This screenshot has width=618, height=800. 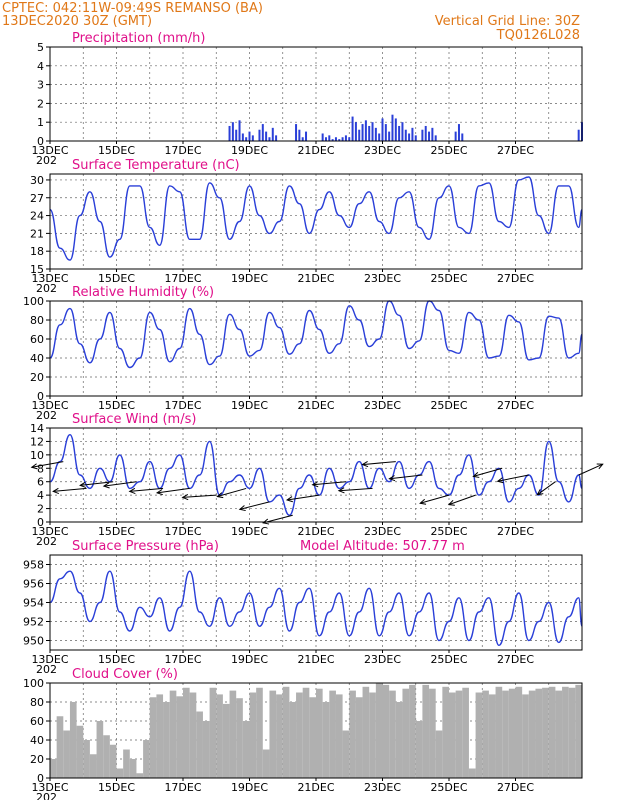 What do you see at coordinates (40, 85) in the screenshot?
I see `y-tick-label: 3` at bounding box center [40, 85].